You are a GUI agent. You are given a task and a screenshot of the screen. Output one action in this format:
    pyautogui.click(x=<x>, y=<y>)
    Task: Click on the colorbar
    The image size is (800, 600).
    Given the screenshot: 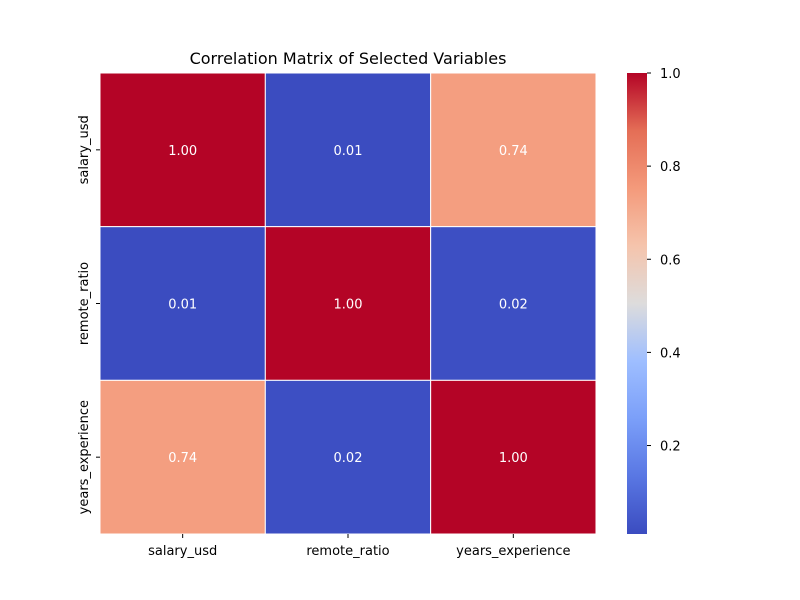 What is the action you would take?
    pyautogui.click(x=637, y=303)
    